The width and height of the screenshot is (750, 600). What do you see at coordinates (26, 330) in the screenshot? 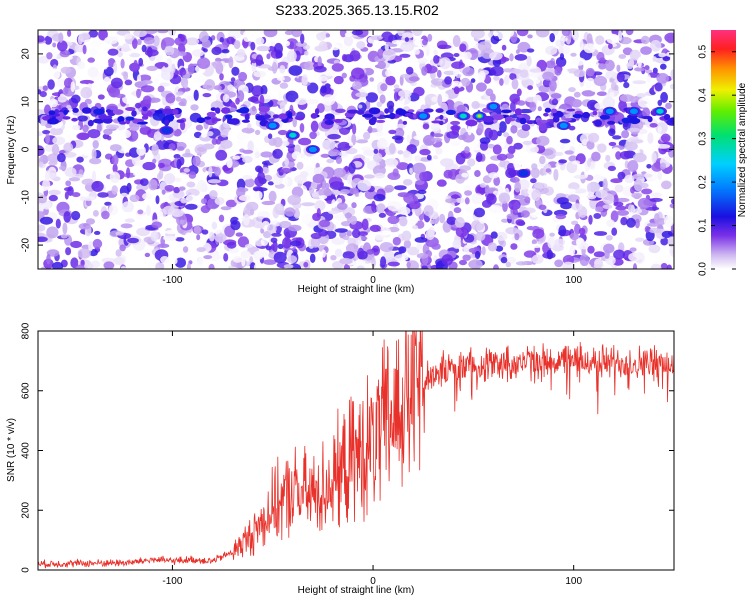
I see `snr-ytick-label: 800` at bounding box center [26, 330].